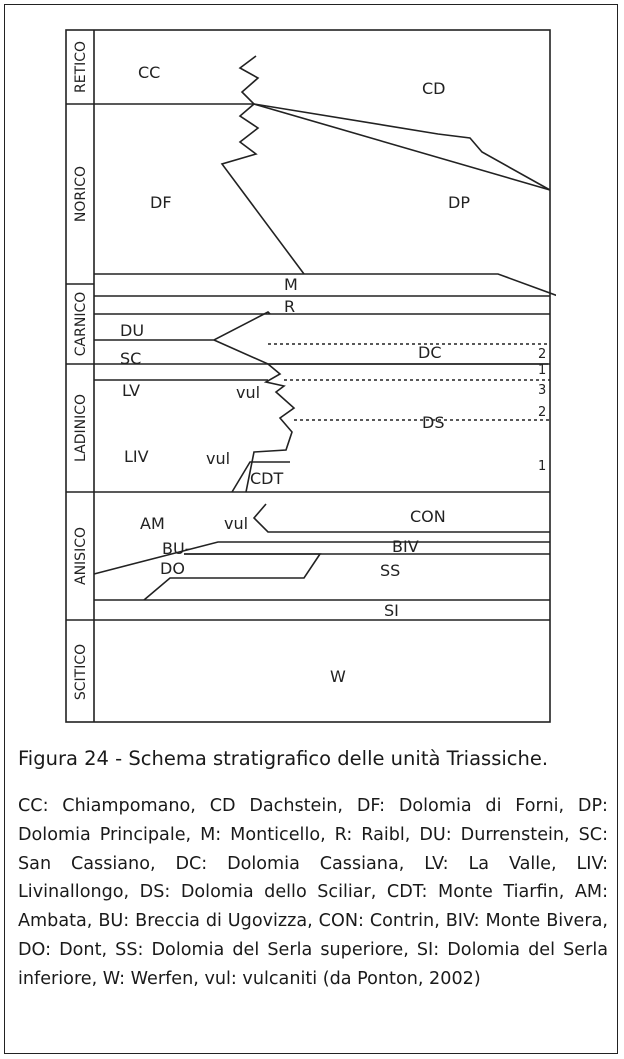 The image size is (624, 1059). Describe the element at coordinates (172, 568) in the screenshot. I see `unit-label-do: DO` at that location.